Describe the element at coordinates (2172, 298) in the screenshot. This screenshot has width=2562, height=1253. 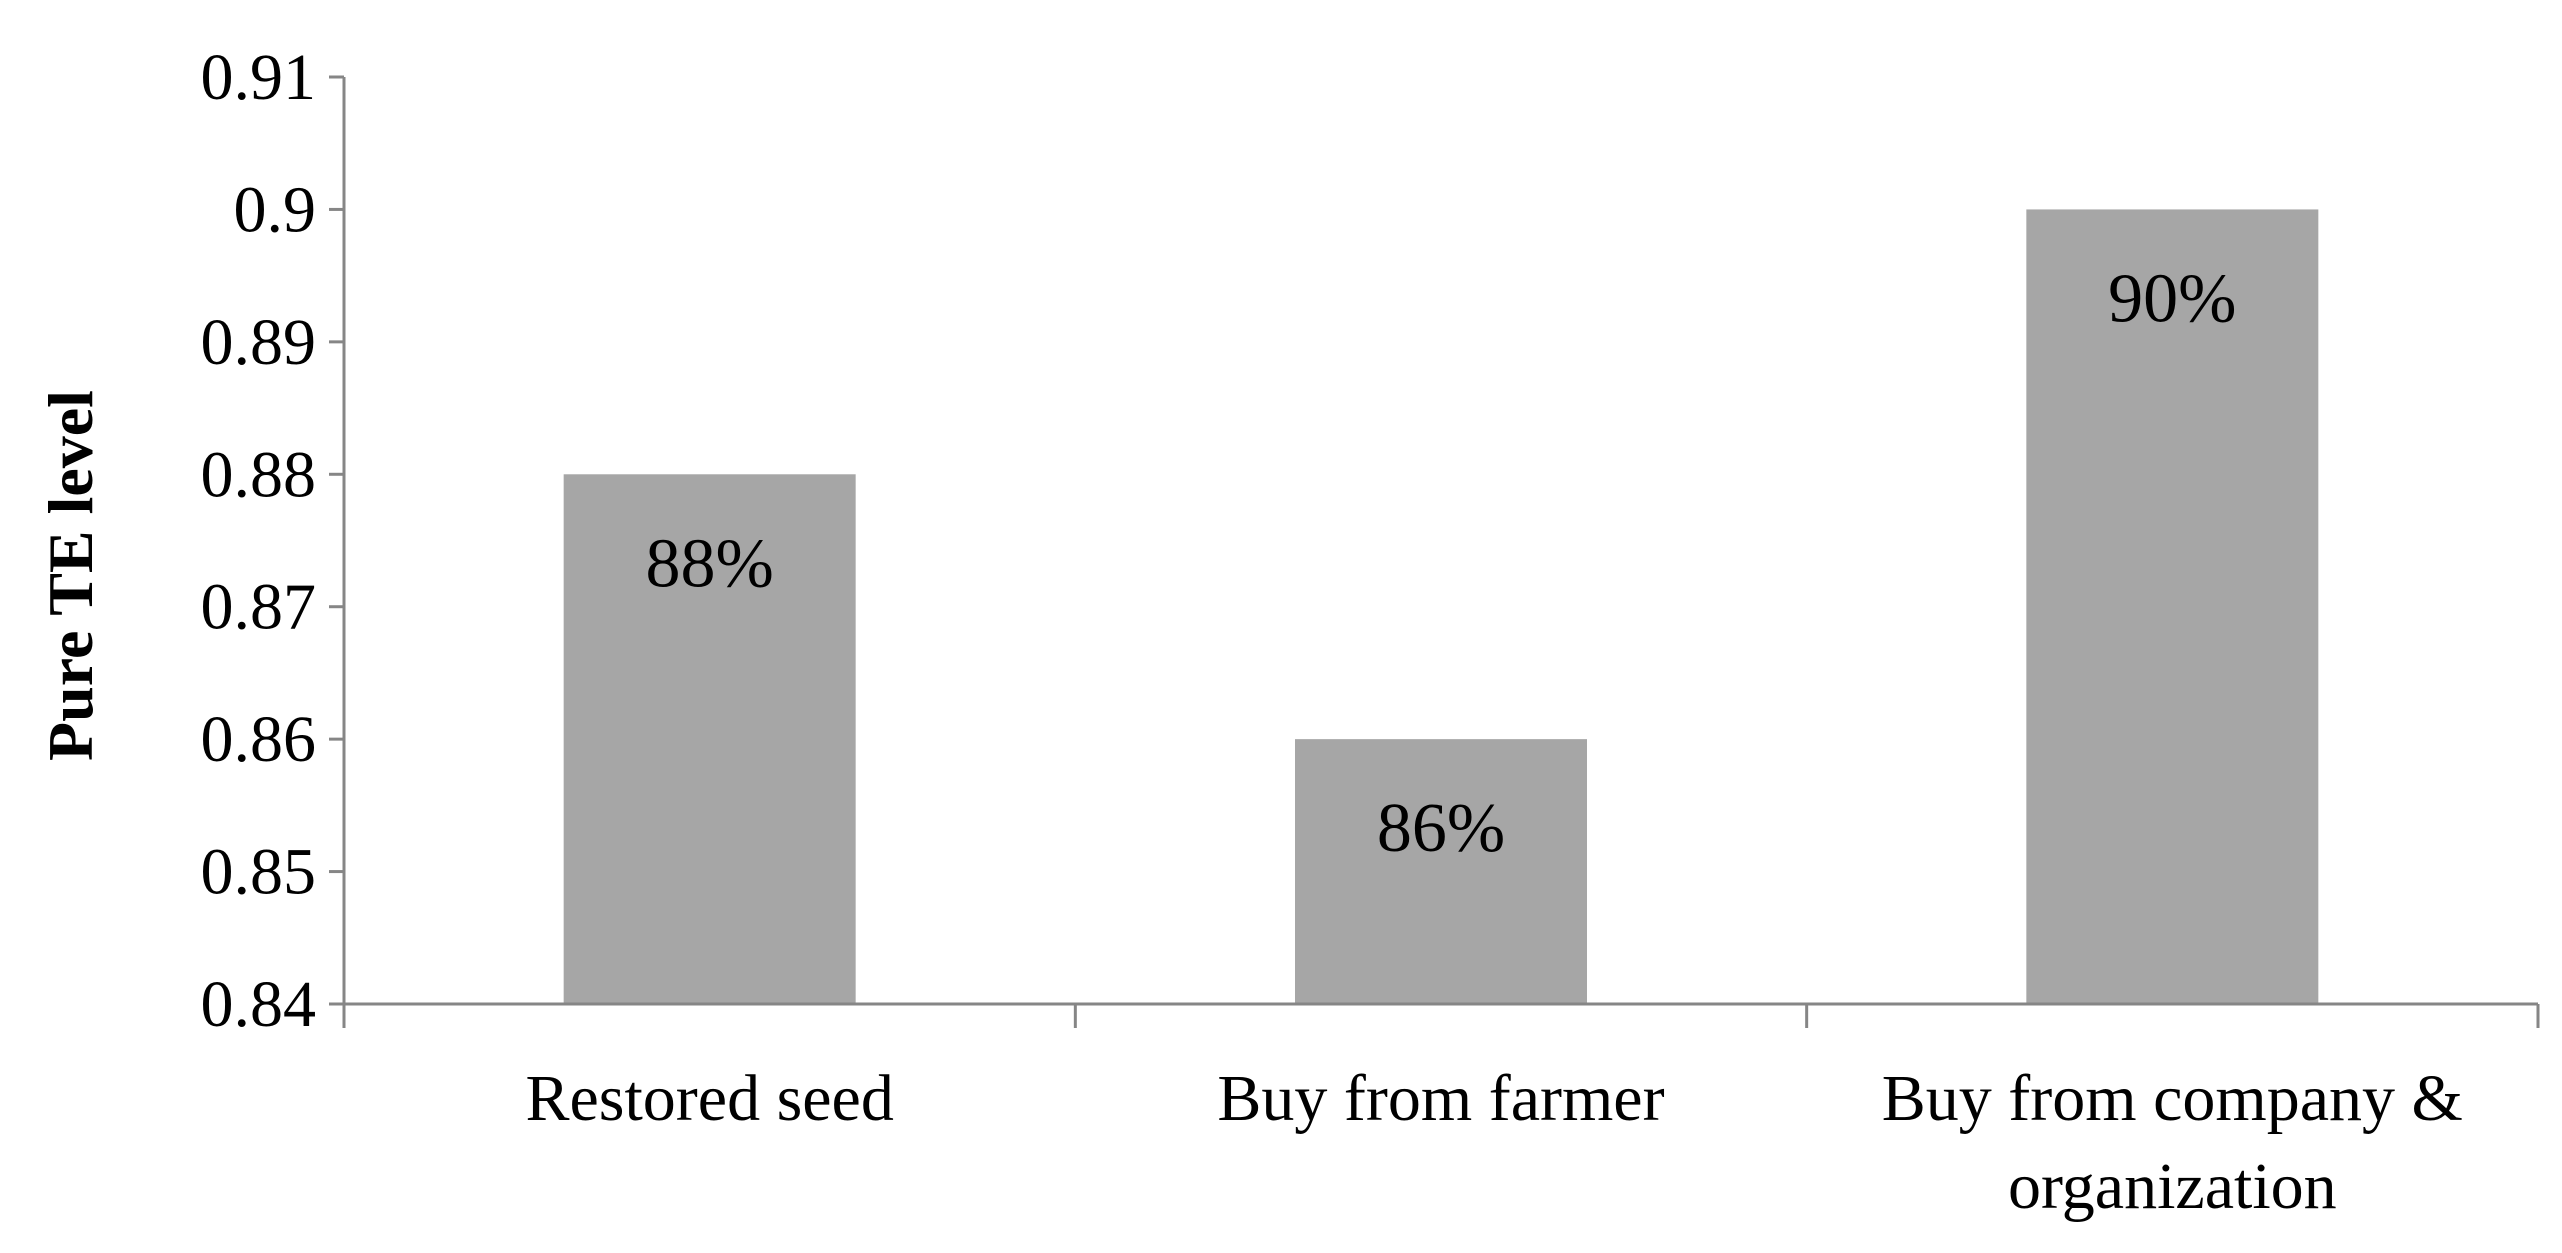
I see `data-label: 90%` at that location.